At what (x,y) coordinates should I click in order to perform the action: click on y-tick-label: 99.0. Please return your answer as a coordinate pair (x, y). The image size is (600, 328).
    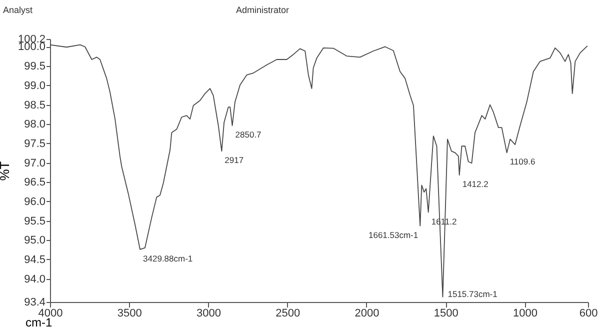
    Looking at the image, I should click on (35, 86).